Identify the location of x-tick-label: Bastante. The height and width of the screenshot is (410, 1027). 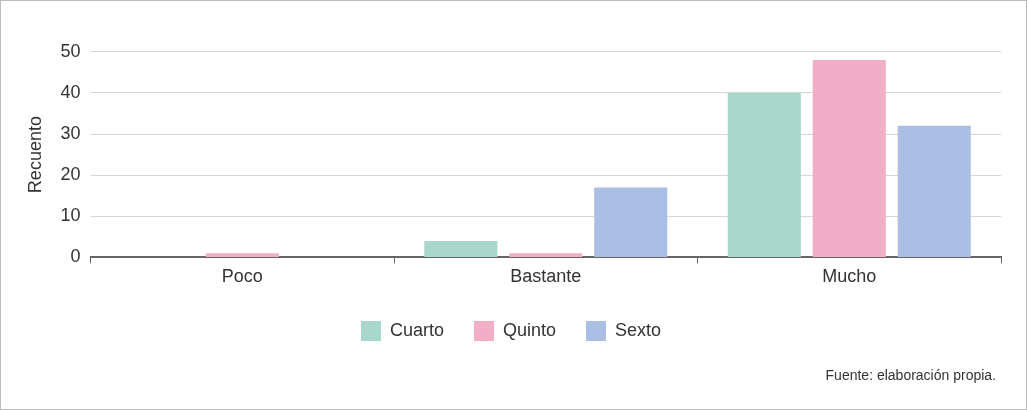
(546, 276).